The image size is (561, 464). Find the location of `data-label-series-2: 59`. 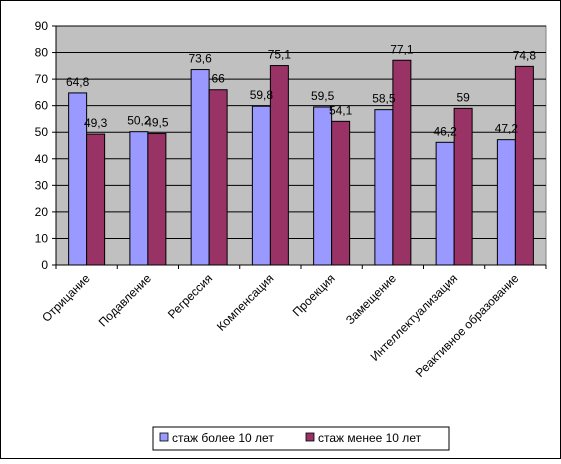

data-label-series-2: 59 is located at coordinates (463, 97).